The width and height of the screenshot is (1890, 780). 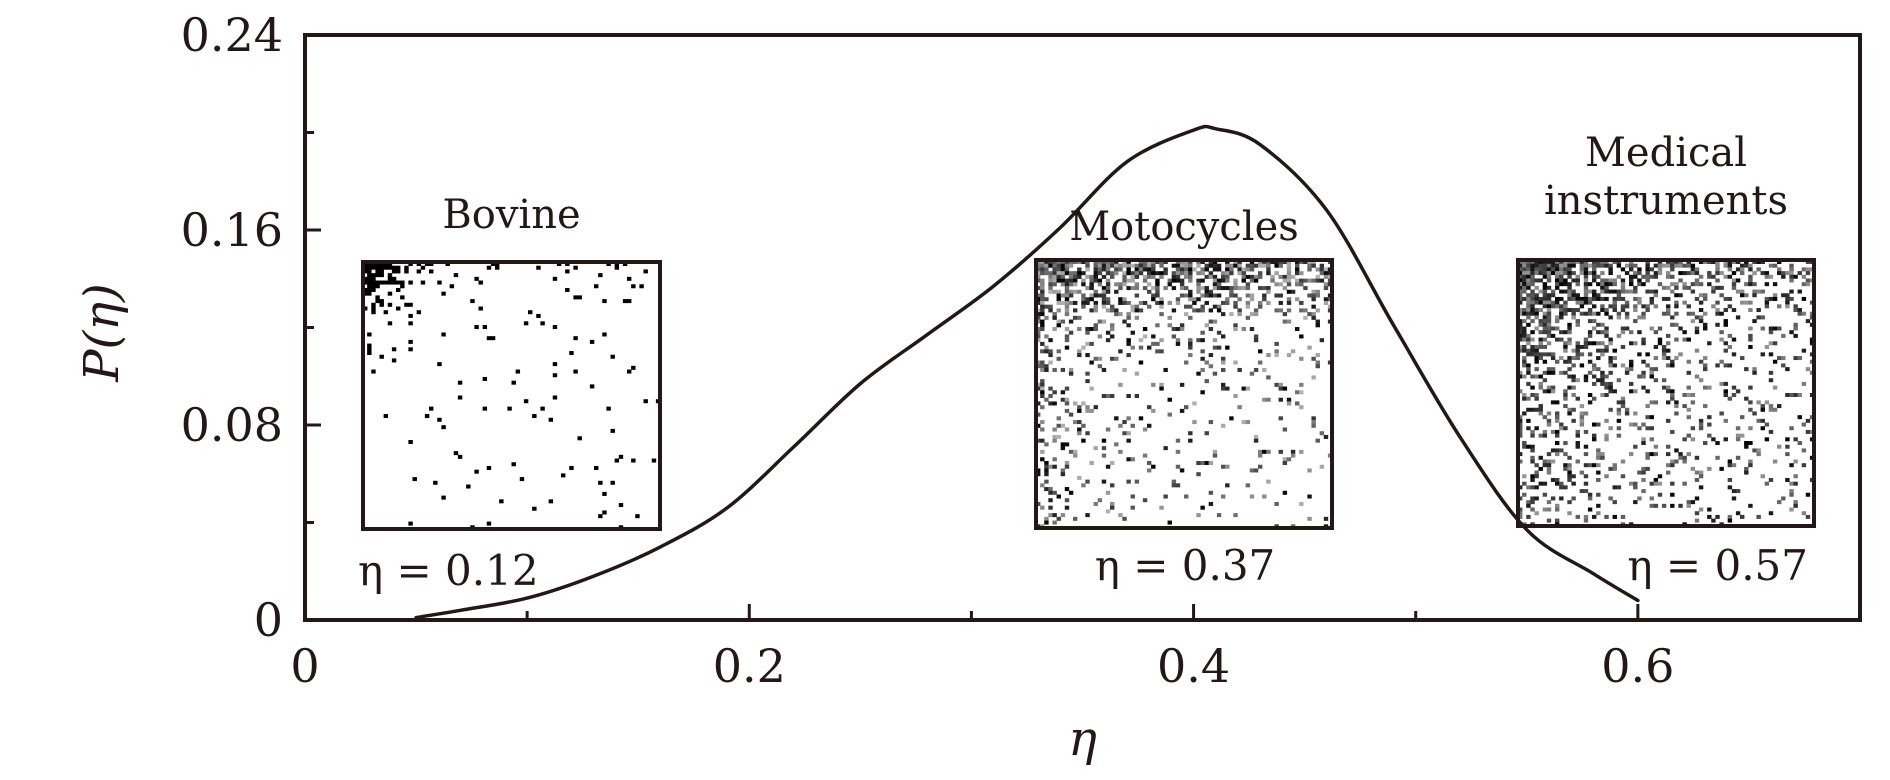 What do you see at coordinates (1666, 201) in the screenshot?
I see `inset-title: instruments` at bounding box center [1666, 201].